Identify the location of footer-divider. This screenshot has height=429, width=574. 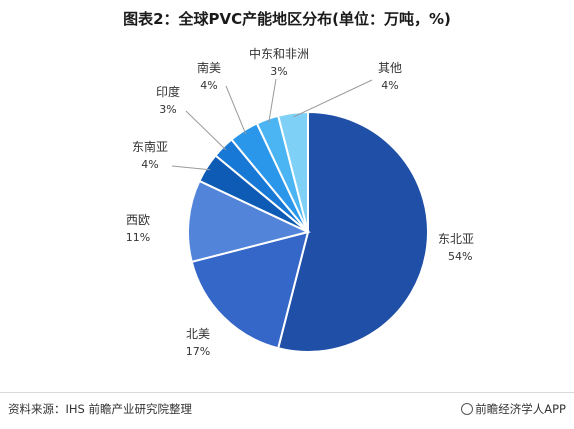
(287, 392).